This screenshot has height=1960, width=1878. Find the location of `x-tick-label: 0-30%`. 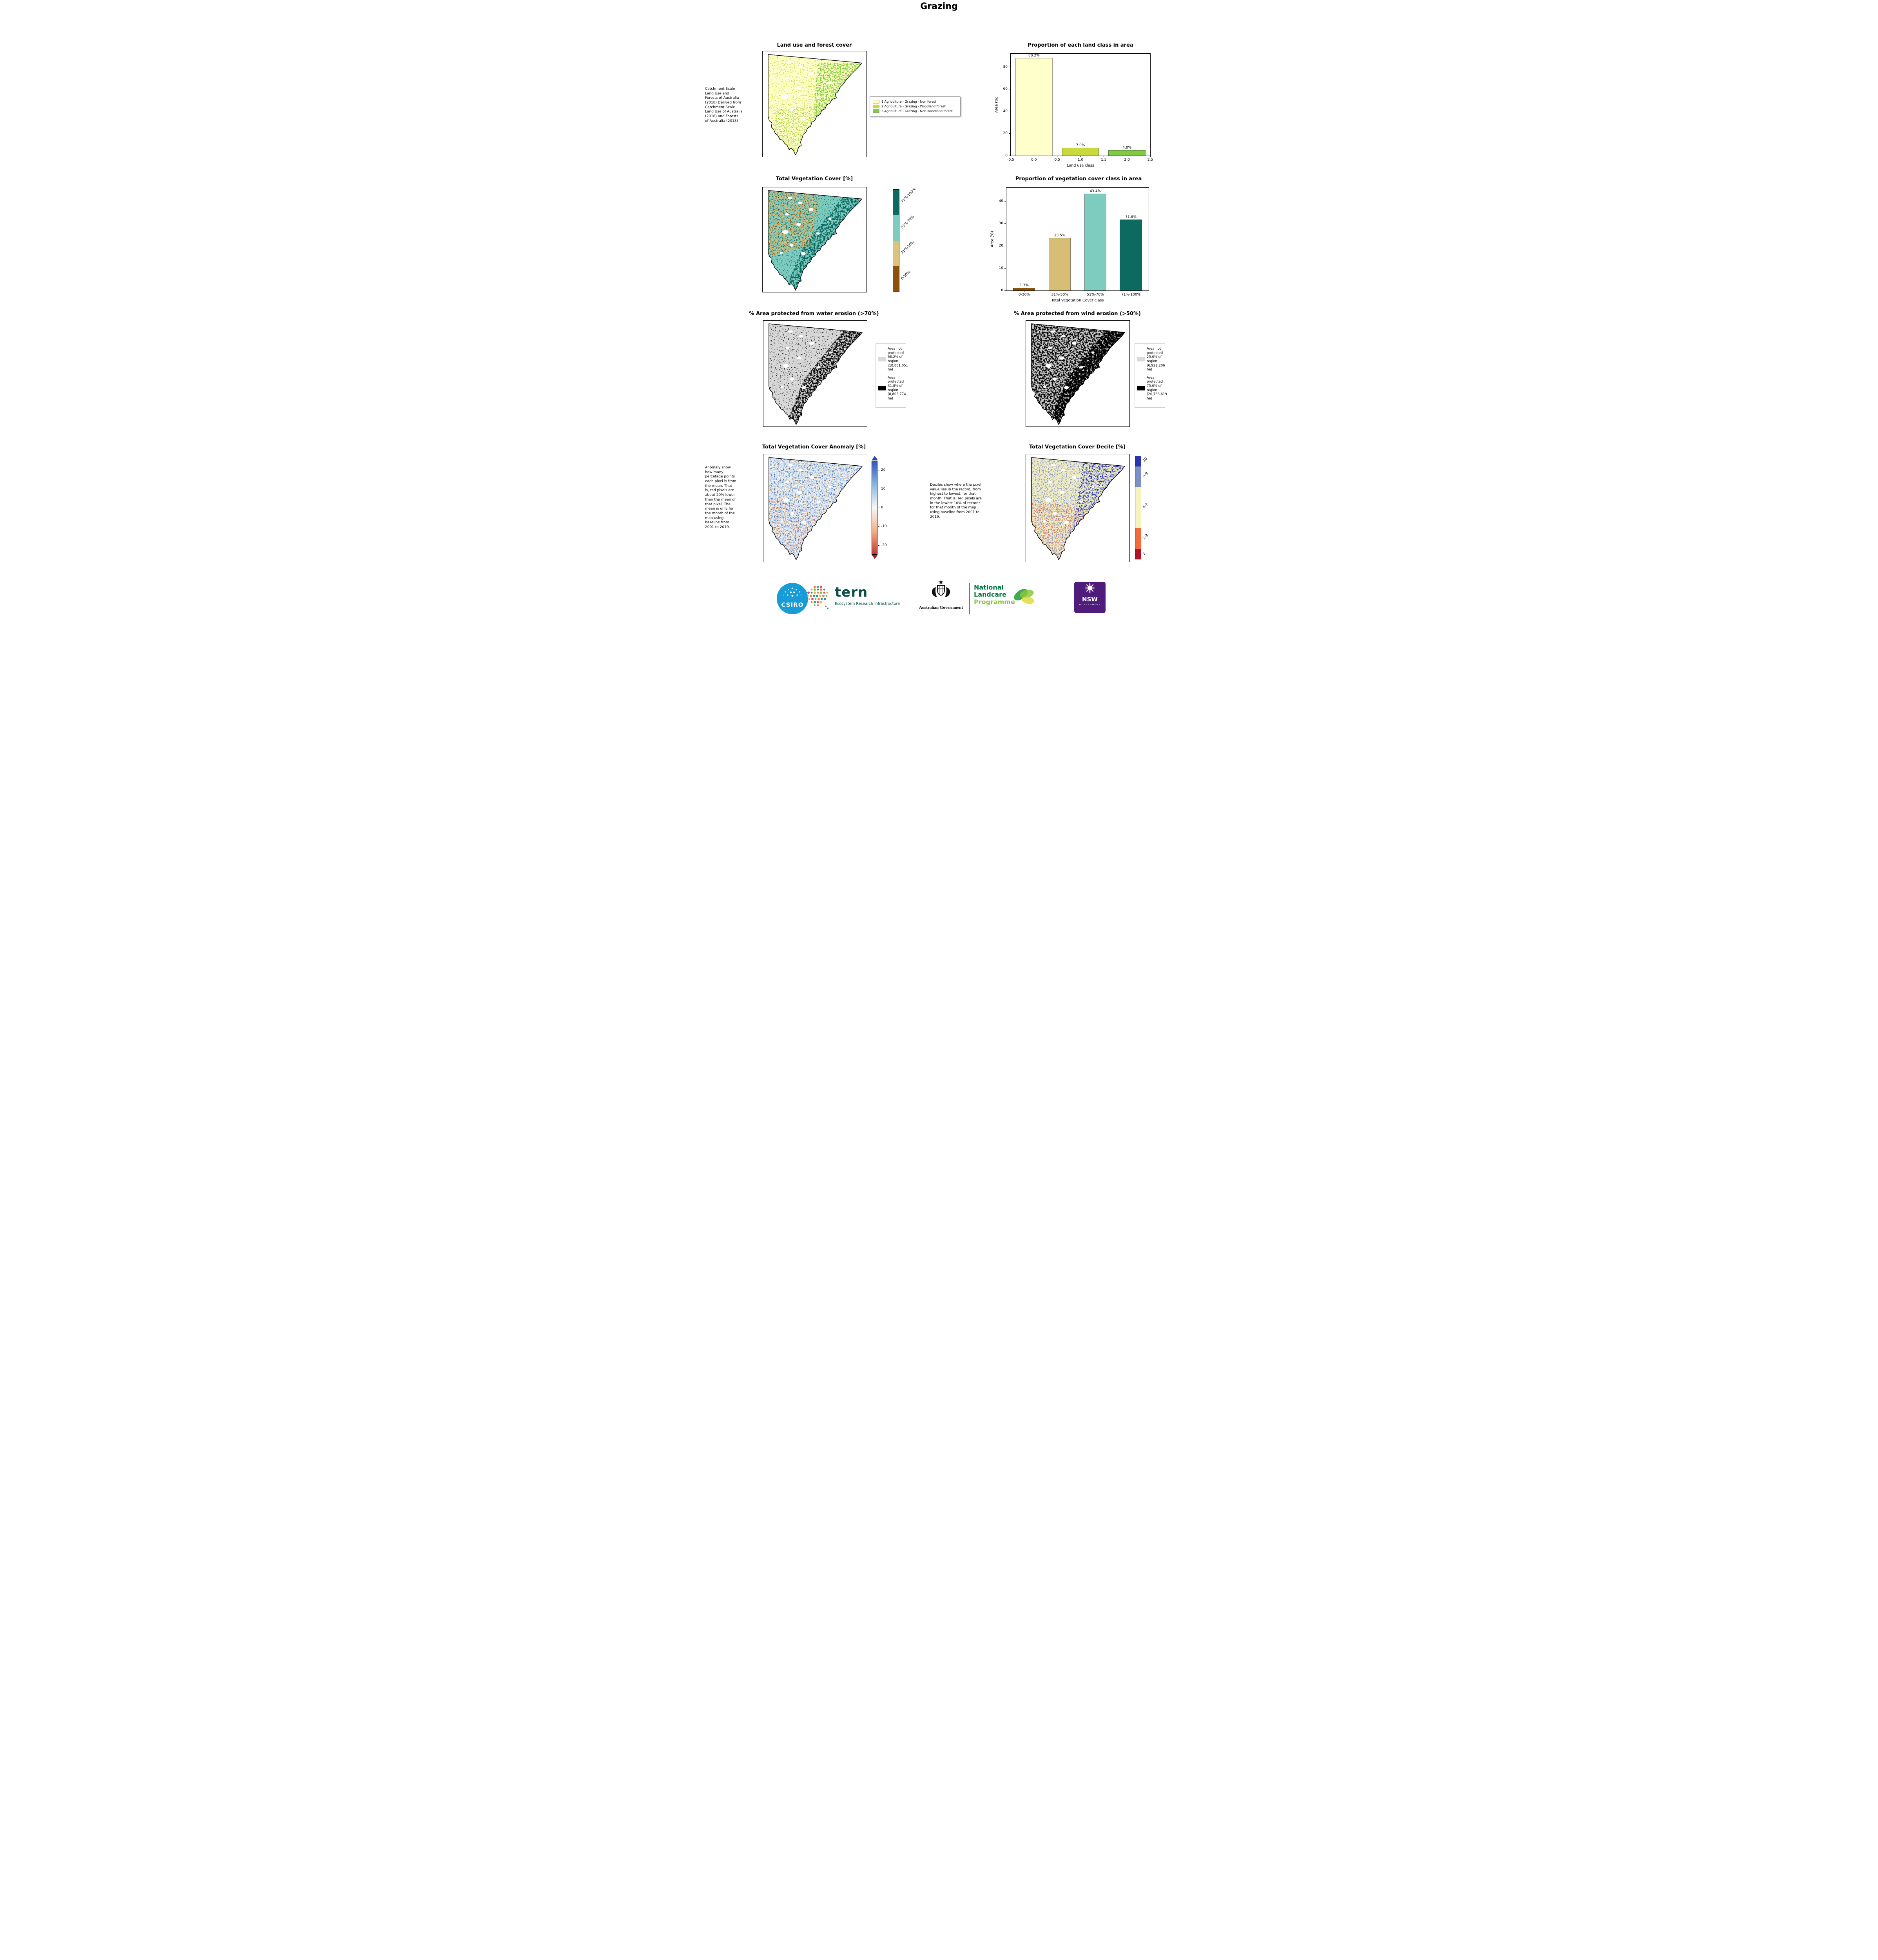

x-tick-label: 0-30% is located at coordinates (1024, 295).